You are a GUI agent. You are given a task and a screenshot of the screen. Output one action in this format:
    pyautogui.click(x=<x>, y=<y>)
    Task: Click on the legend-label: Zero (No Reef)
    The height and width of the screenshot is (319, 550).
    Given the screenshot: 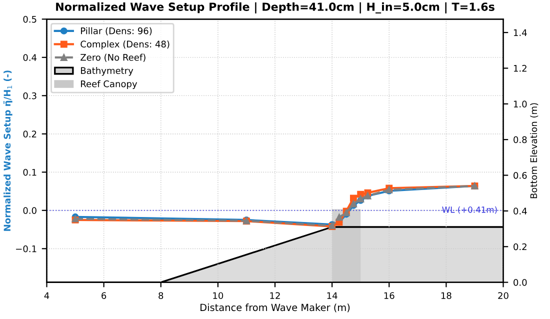 What is the action you would take?
    pyautogui.click(x=113, y=58)
    